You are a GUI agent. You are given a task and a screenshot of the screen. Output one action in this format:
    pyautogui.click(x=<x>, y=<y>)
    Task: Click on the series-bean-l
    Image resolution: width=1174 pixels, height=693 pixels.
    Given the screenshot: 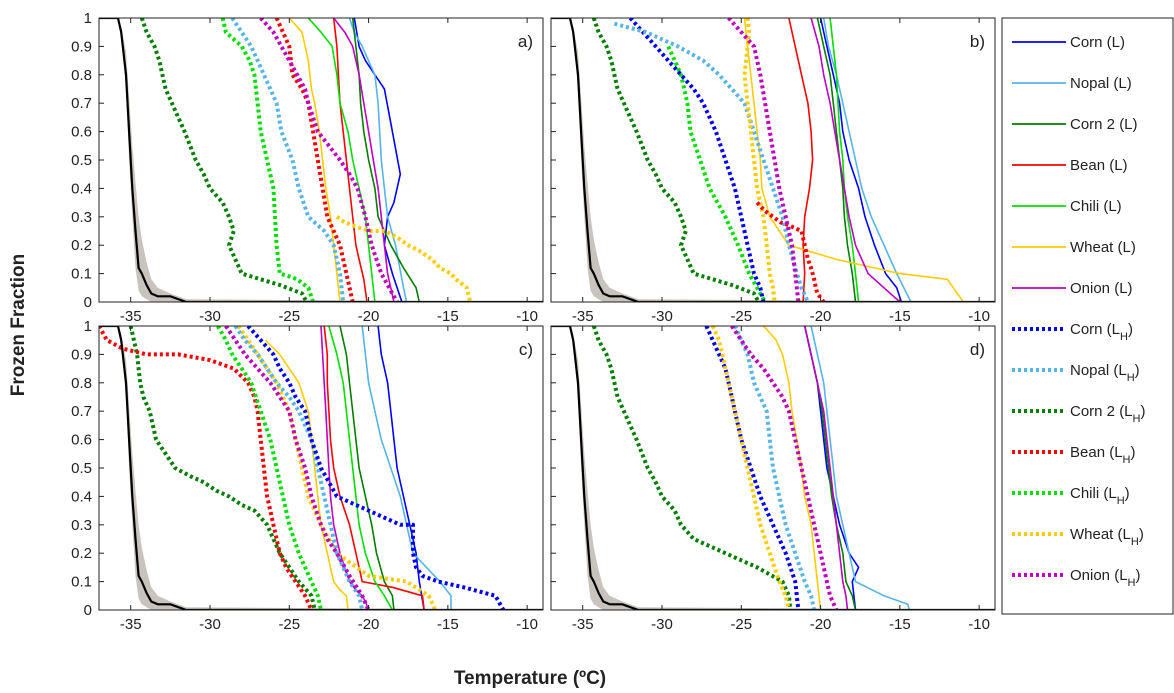 What is the action you would take?
    pyautogui.click(x=801, y=160)
    